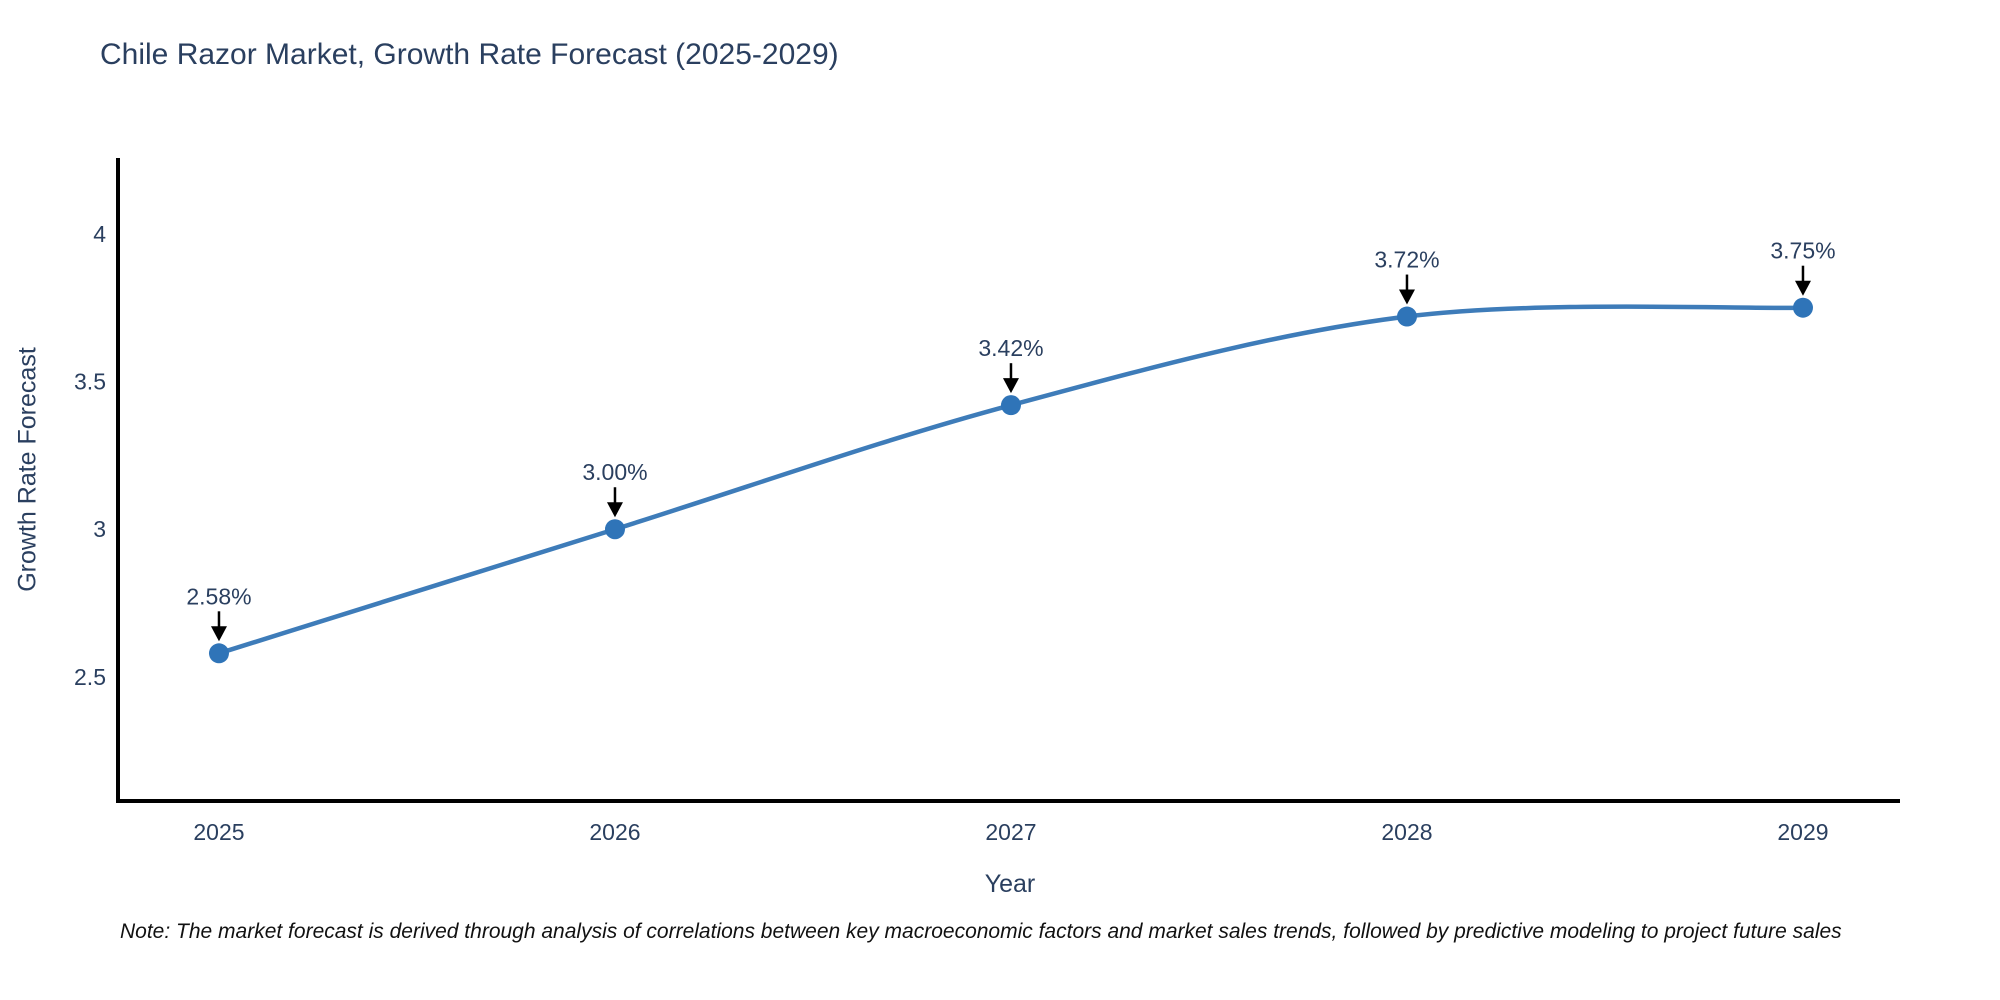 The width and height of the screenshot is (2000, 1000). What do you see at coordinates (218, 832) in the screenshot?
I see `x-tick-label: 2025` at bounding box center [218, 832].